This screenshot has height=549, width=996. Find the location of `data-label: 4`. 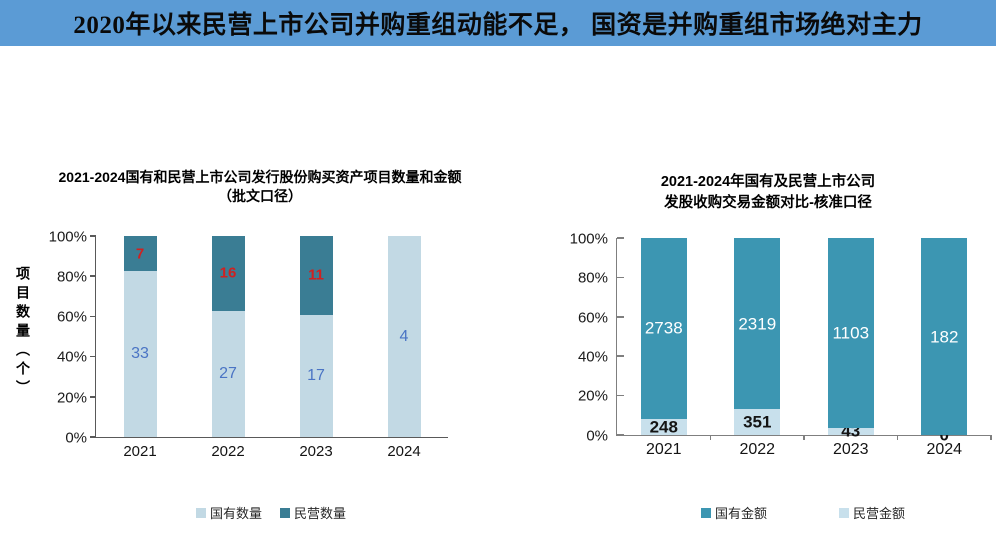

data-label: 4 is located at coordinates (404, 336).